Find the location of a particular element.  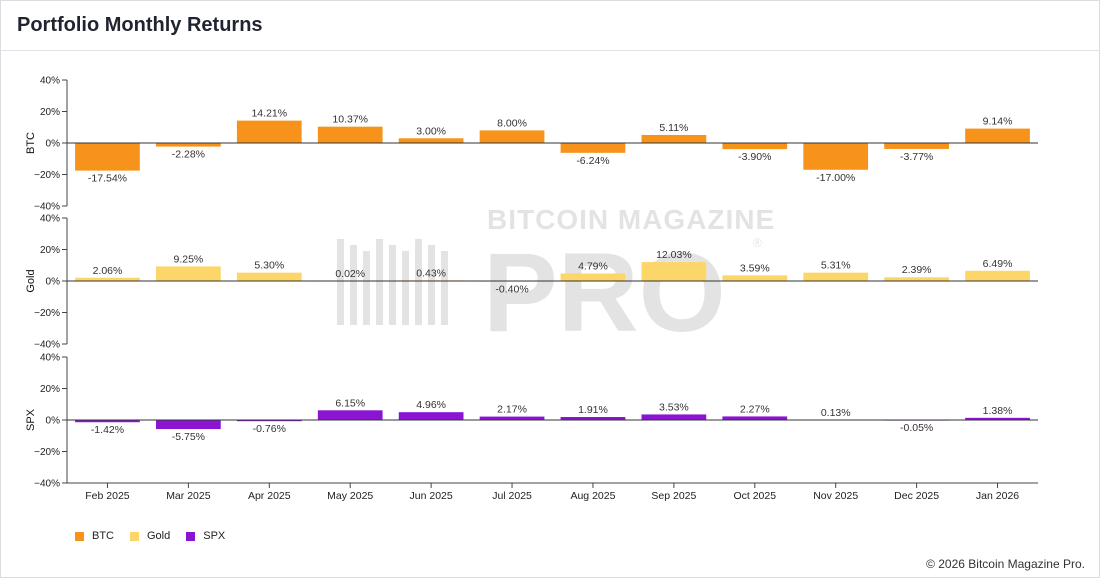

watermark-registered: ® is located at coordinates (757, 243).